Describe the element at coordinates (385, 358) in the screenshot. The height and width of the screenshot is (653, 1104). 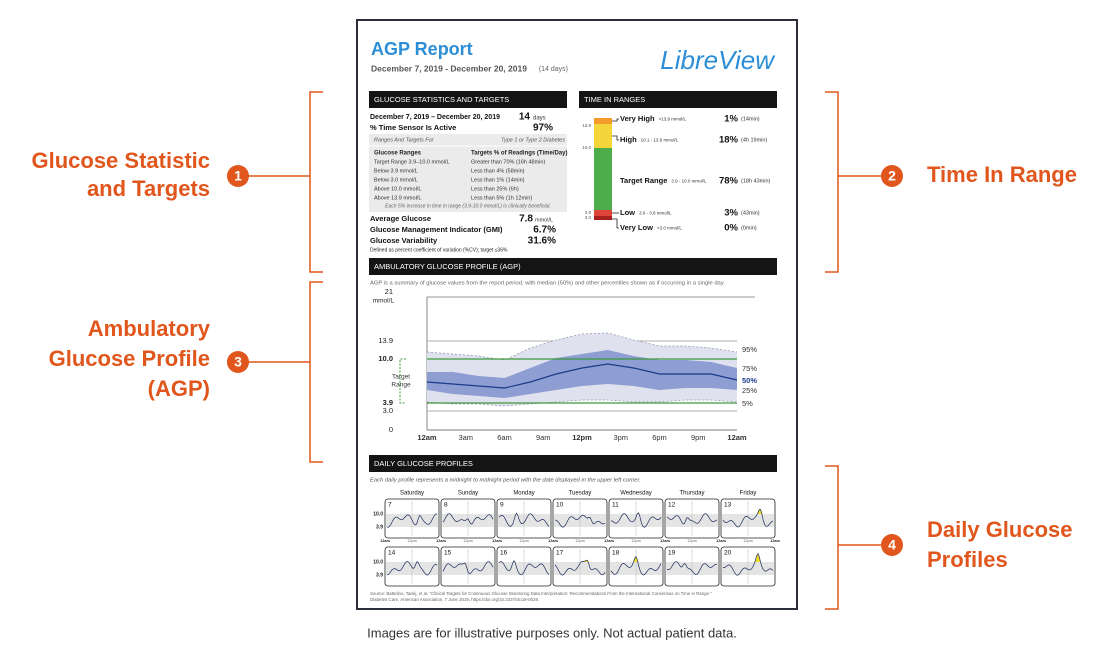
I see `agp-y-label: 10.0` at that location.